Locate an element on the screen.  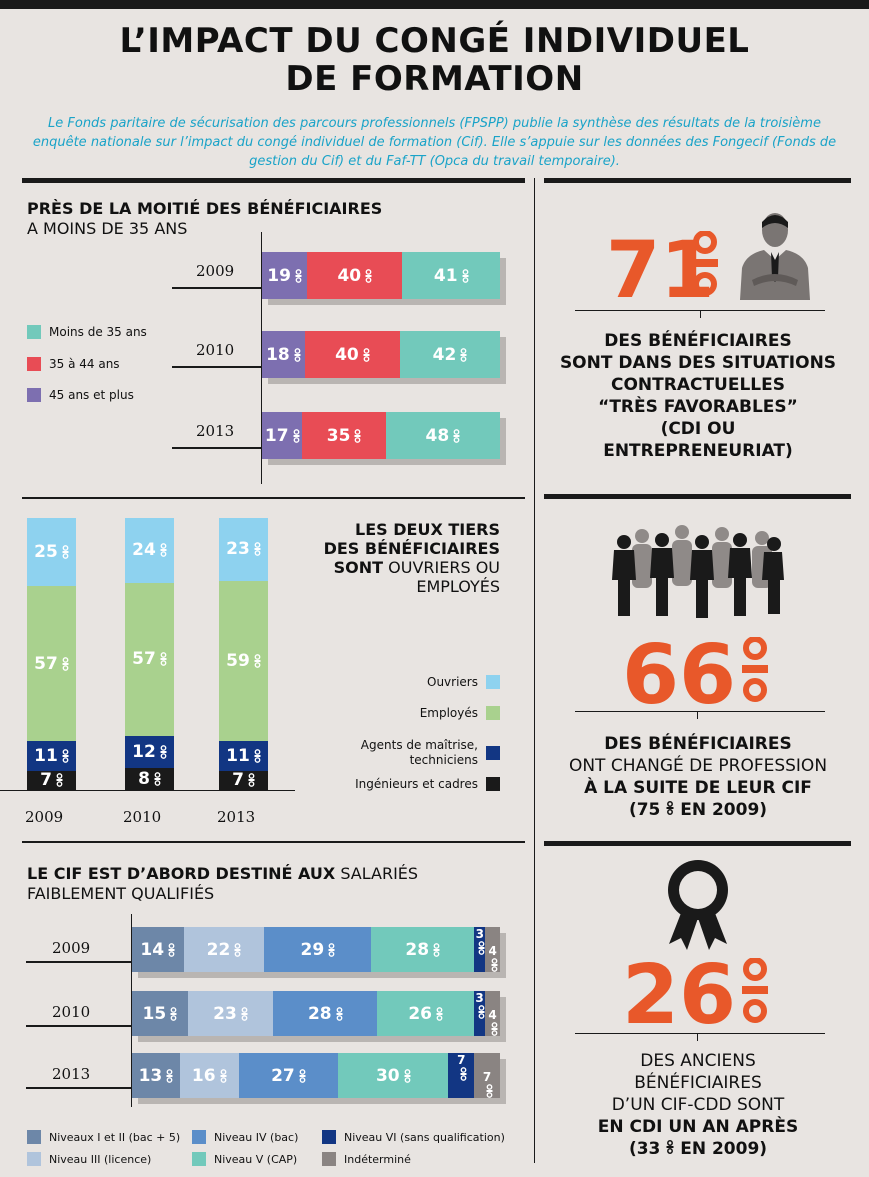
stat1-line-3: CONTRACTUELLES is located at coordinates (697, 385).